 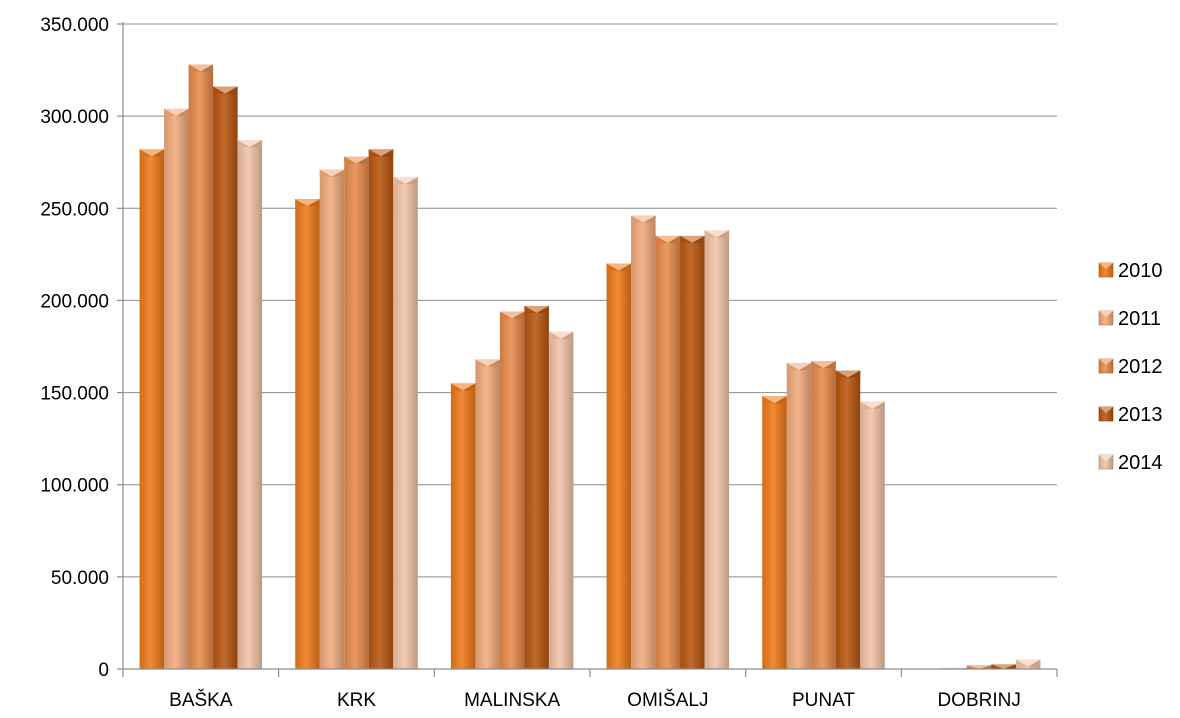 I want to click on legend: 2010 2011 2012 2013 2014, so click(x=1130, y=367).